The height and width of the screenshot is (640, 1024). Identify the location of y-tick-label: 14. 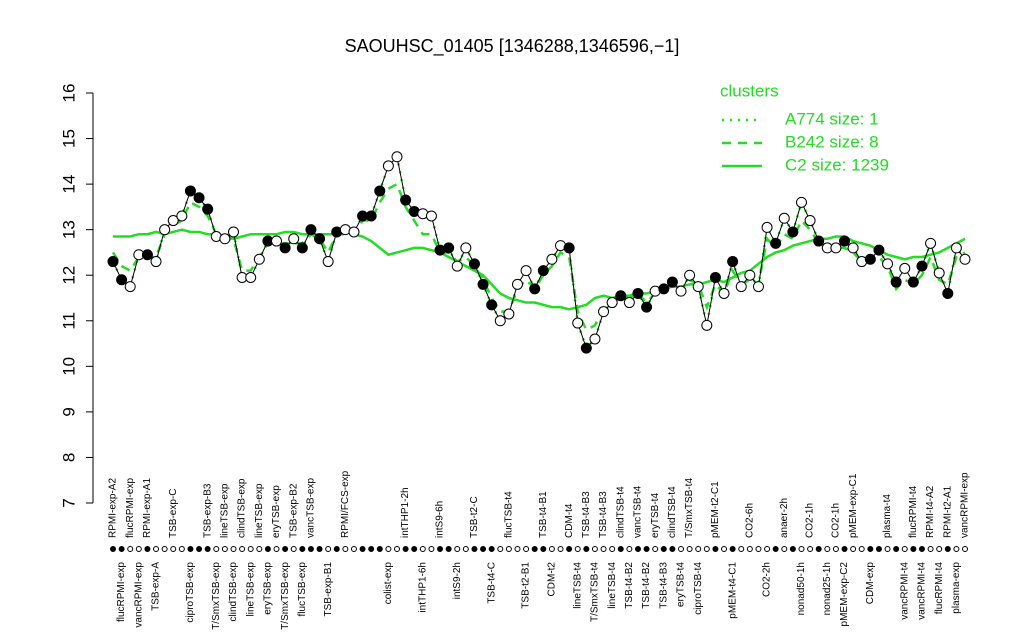
(68, 184).